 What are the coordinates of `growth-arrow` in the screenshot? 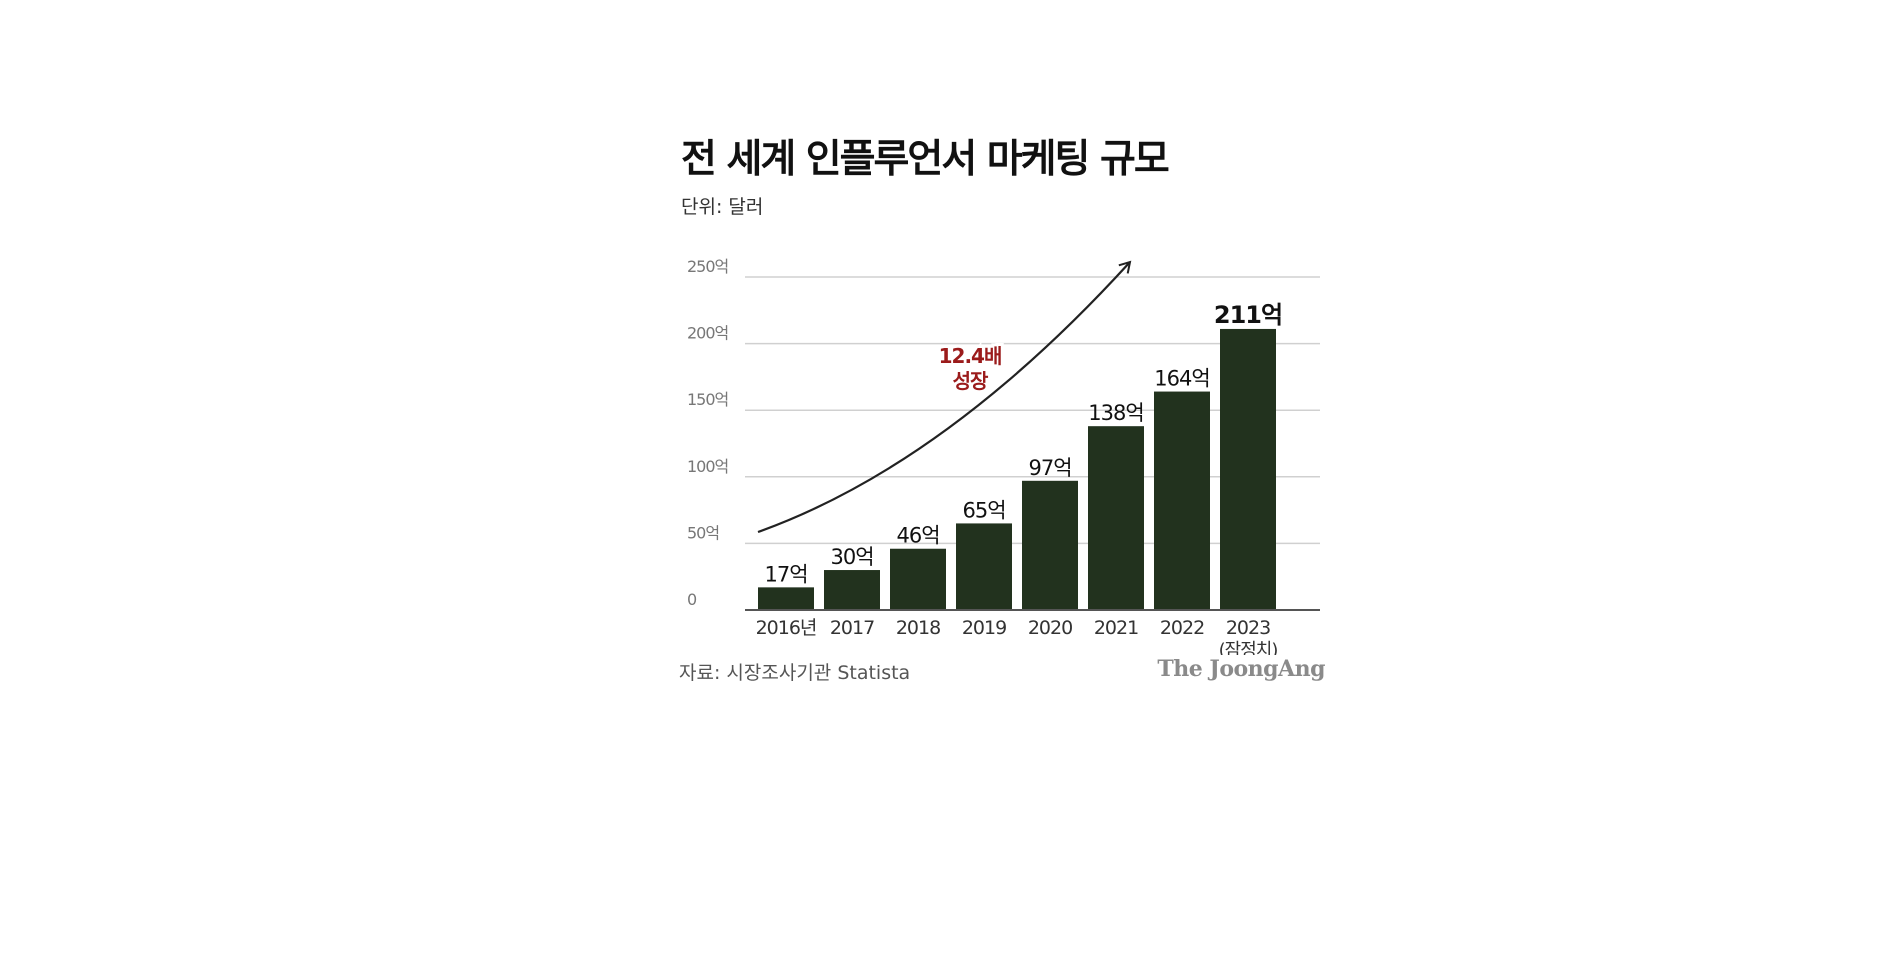 It's located at (944, 397).